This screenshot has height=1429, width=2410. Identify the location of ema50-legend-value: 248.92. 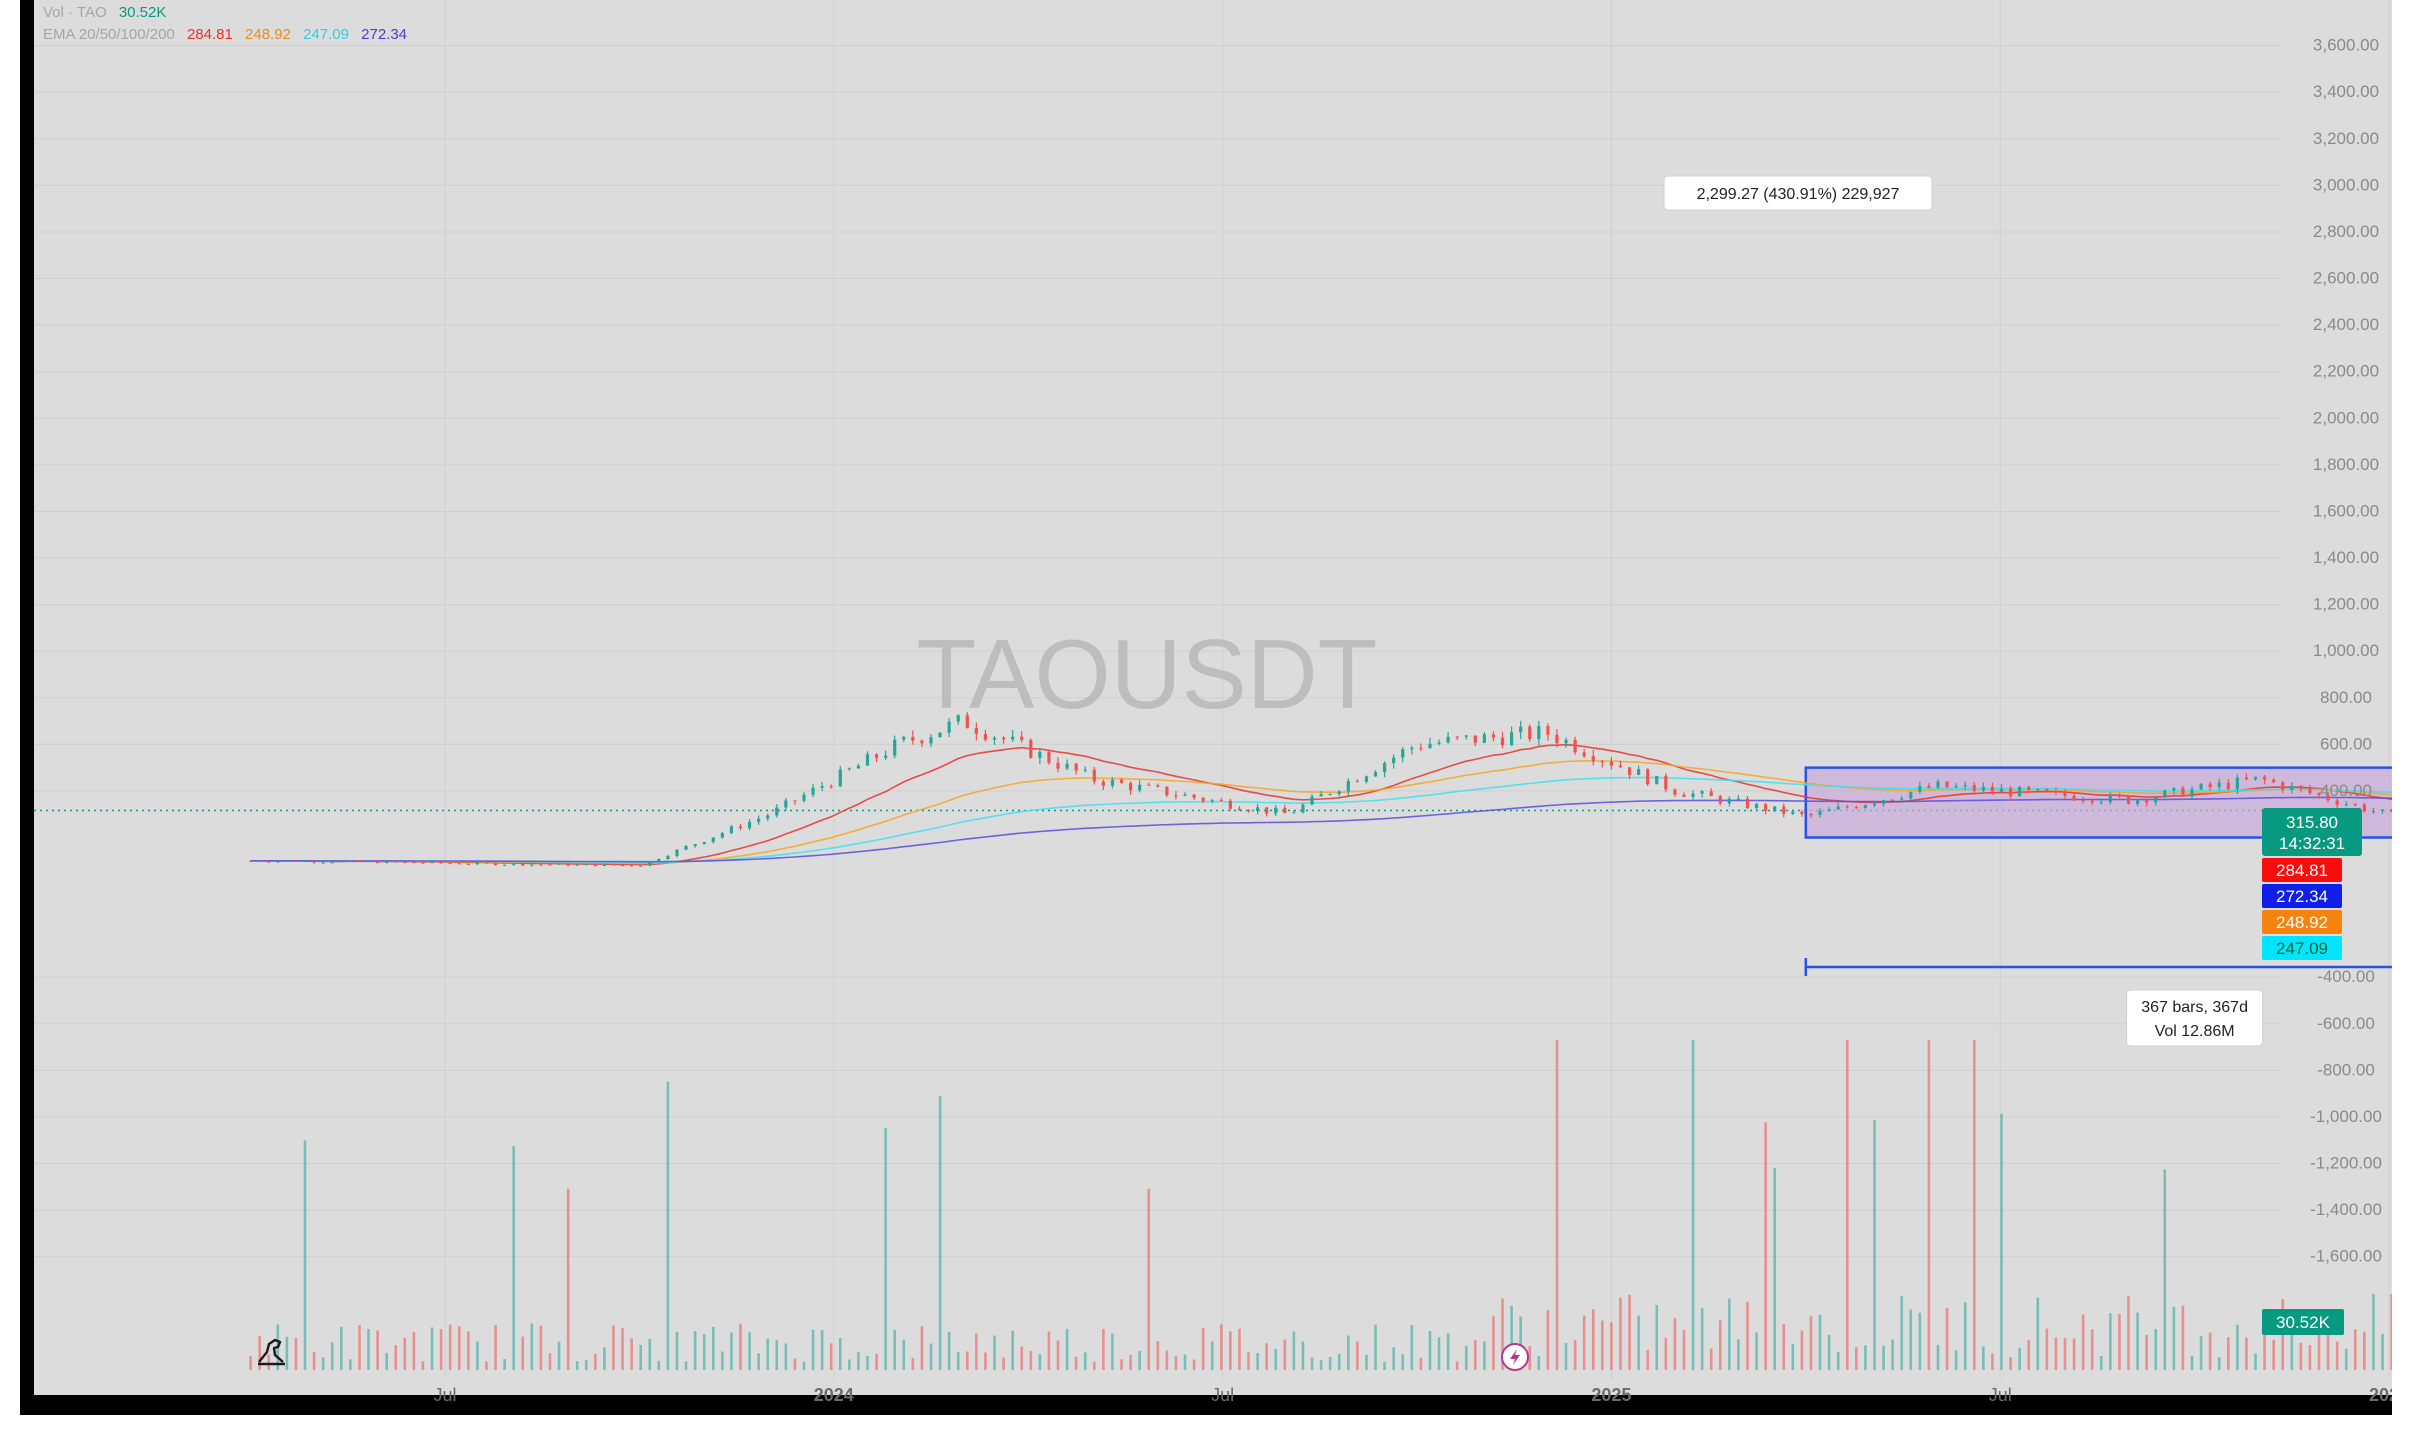
(268, 34).